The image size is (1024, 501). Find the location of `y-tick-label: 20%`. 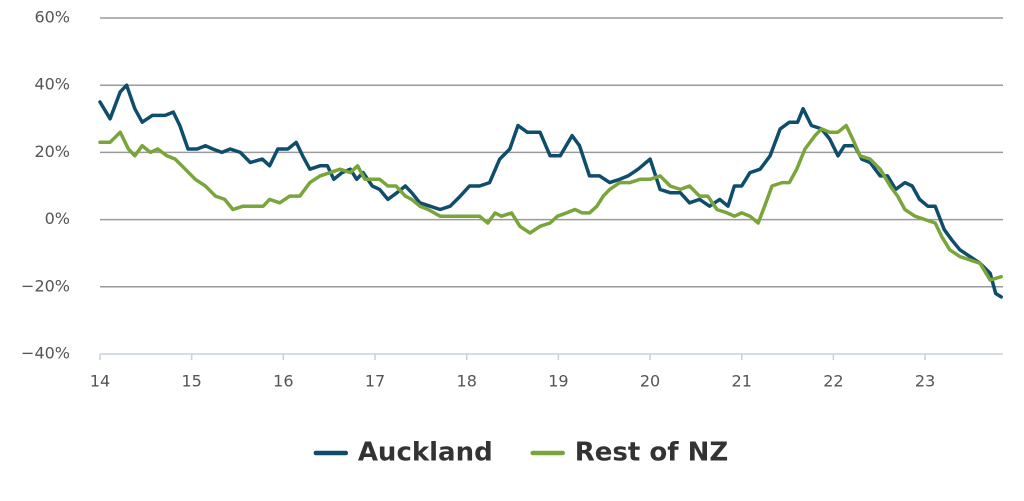

y-tick-label: 20% is located at coordinates (52, 151).